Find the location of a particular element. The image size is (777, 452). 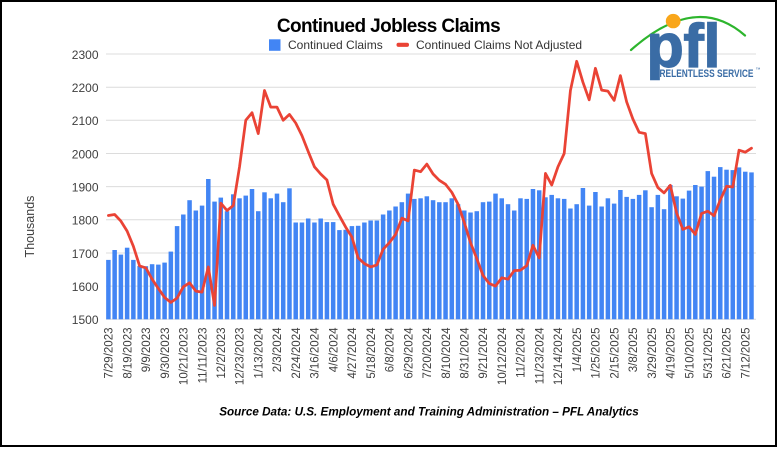

svg-text: Continued Jobless Claims is located at coordinates (388, 26).